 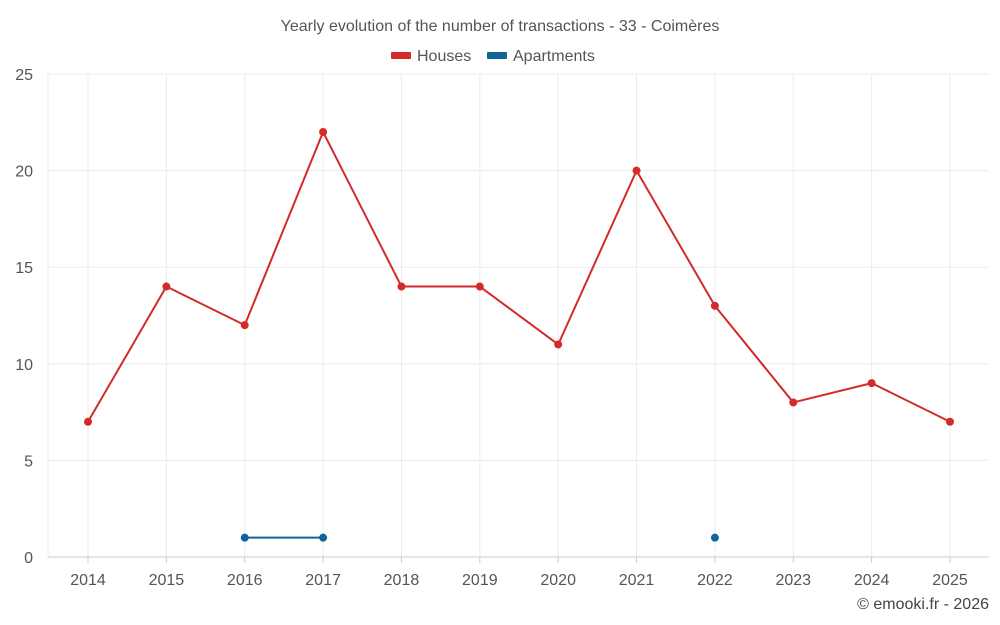 I want to click on legend-item-apartments: Apartments, so click(x=541, y=56).